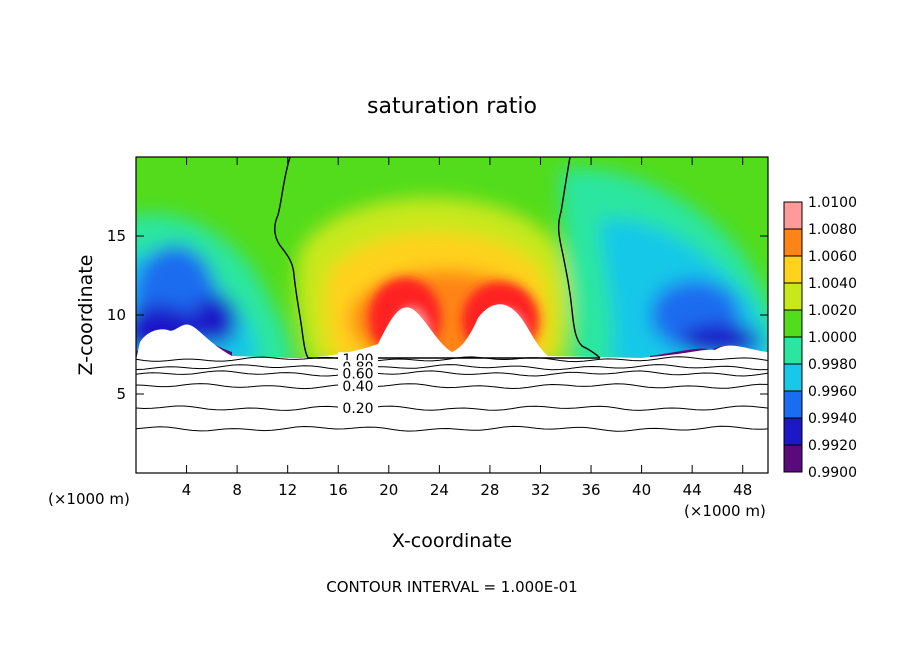 The image size is (904, 654). Describe the element at coordinates (579, 258) in the screenshot. I see `unity-contour-right` at that location.